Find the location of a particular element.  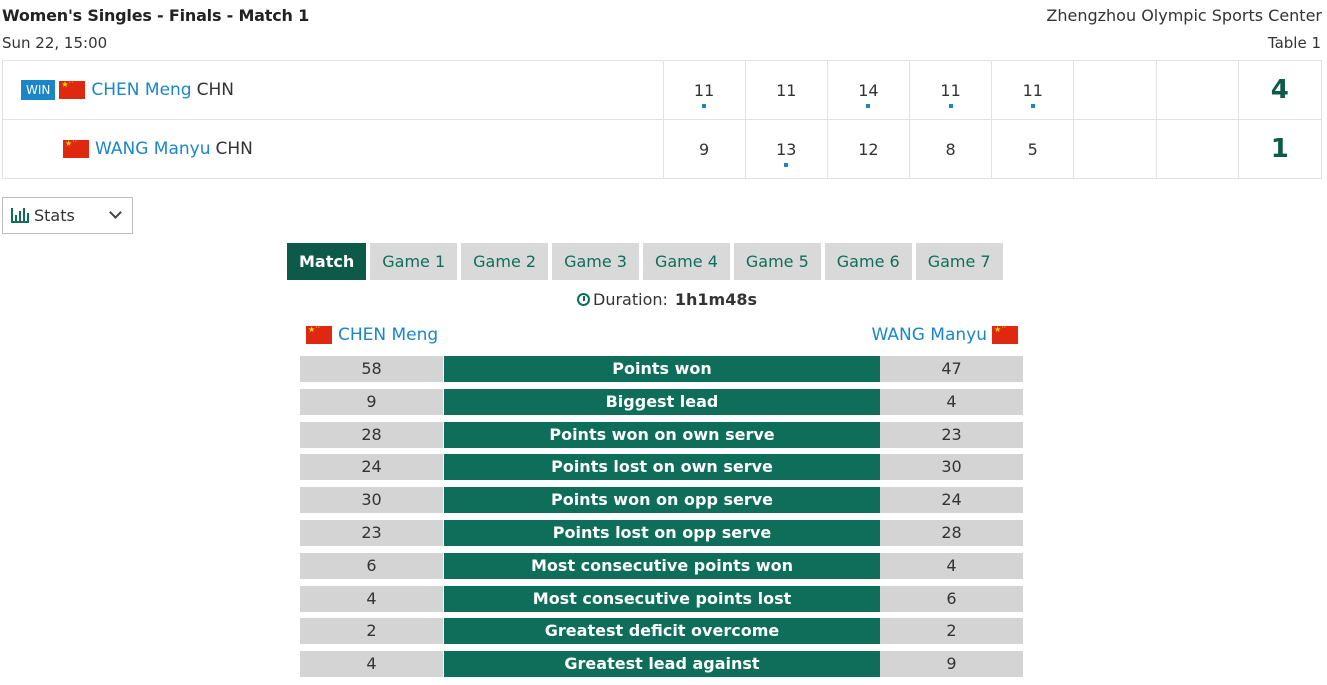

match-duration: Duration: 1h1m48s is located at coordinates (667, 299).